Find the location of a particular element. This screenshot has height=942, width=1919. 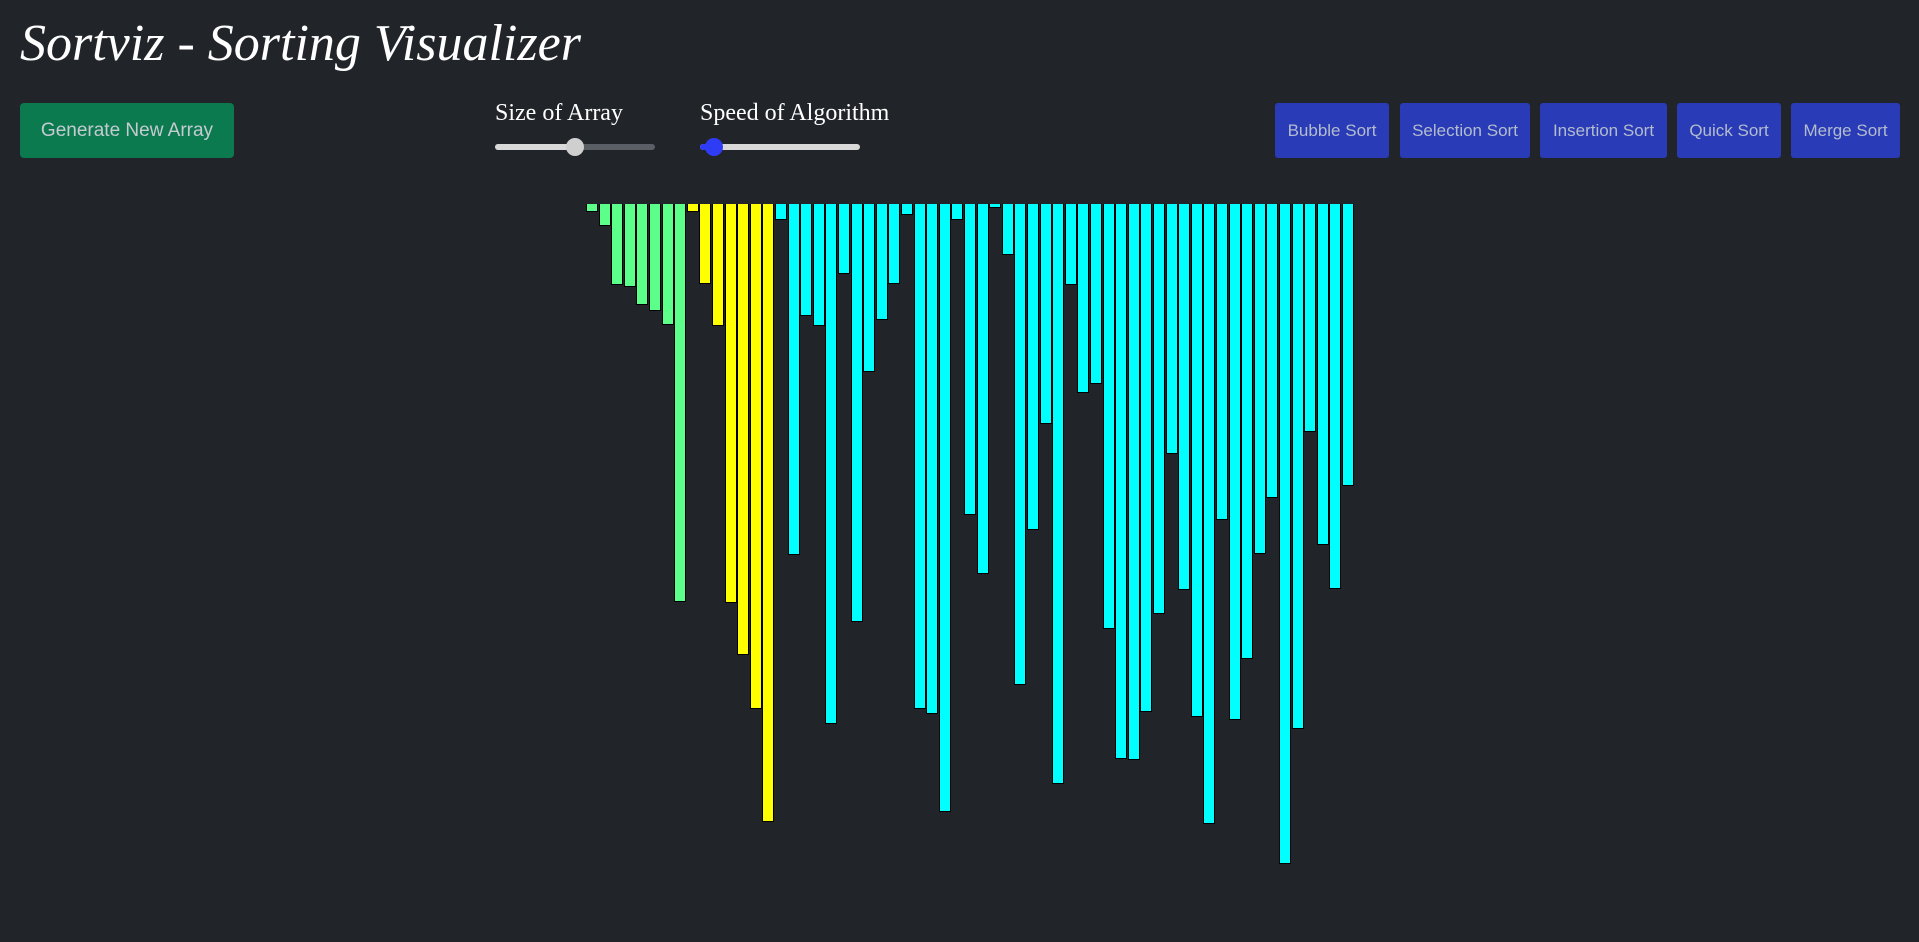

array-size-thumb is located at coordinates (575, 147).